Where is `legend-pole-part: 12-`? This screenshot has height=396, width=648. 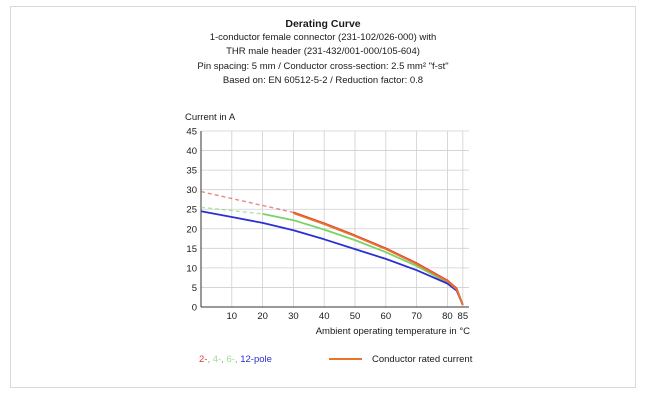
legend-pole-part: 12- is located at coordinates (247, 359).